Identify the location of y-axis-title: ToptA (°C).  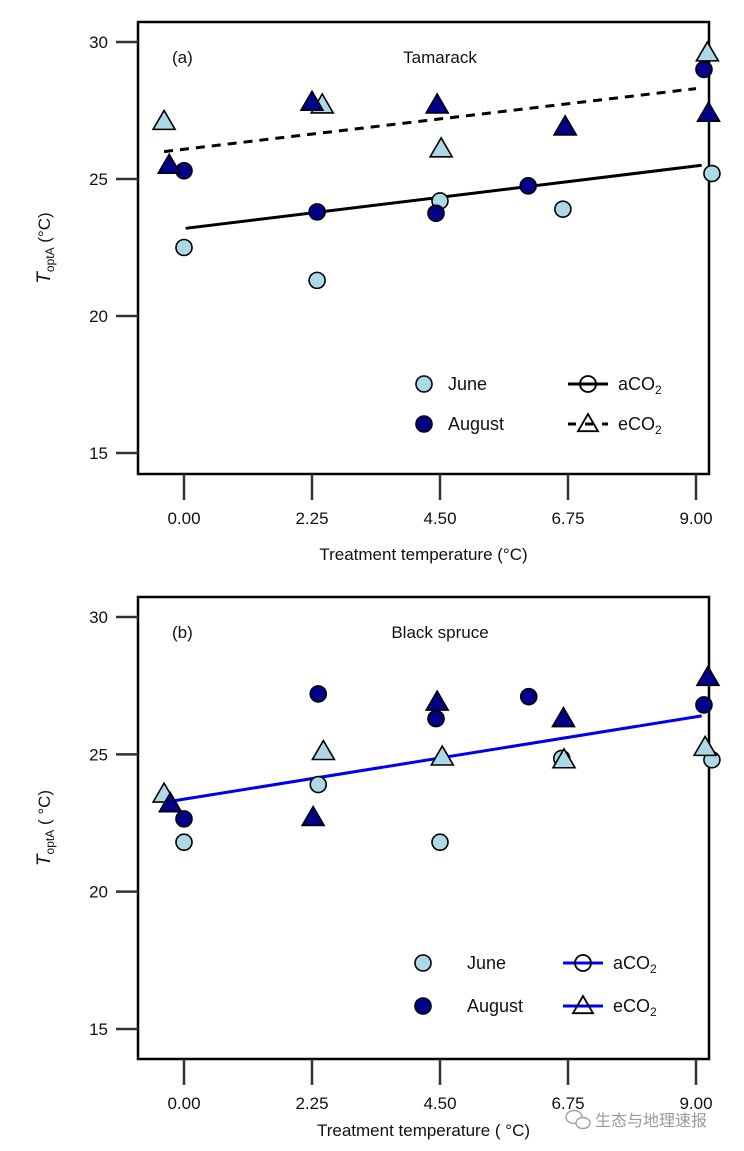
(45, 247).